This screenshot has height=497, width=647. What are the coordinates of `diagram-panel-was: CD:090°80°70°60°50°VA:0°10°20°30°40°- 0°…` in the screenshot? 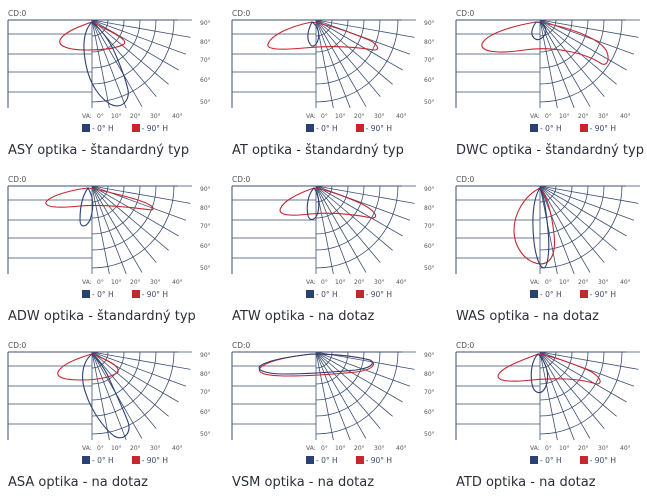 It's located at (547, 248).